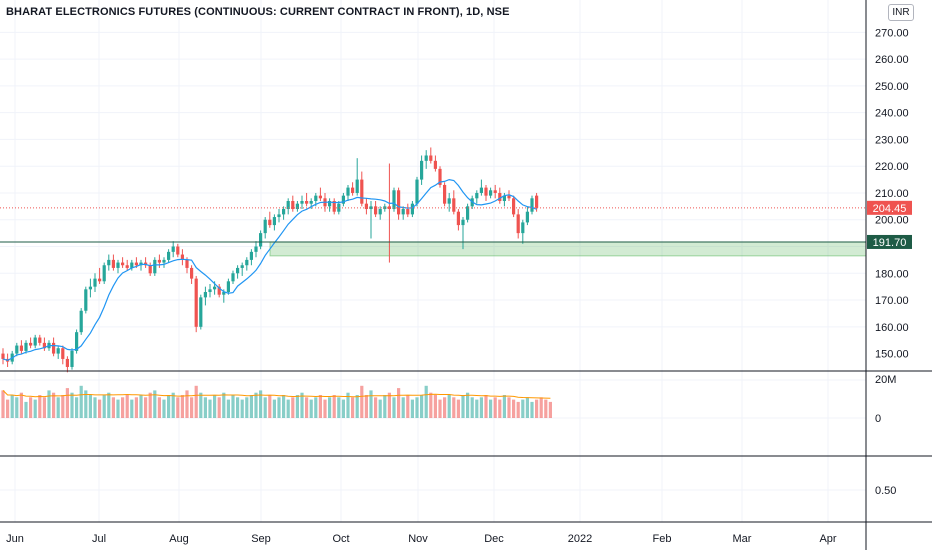 The width and height of the screenshot is (932, 550). What do you see at coordinates (99, 539) in the screenshot?
I see `time-tick-label: Jul` at bounding box center [99, 539].